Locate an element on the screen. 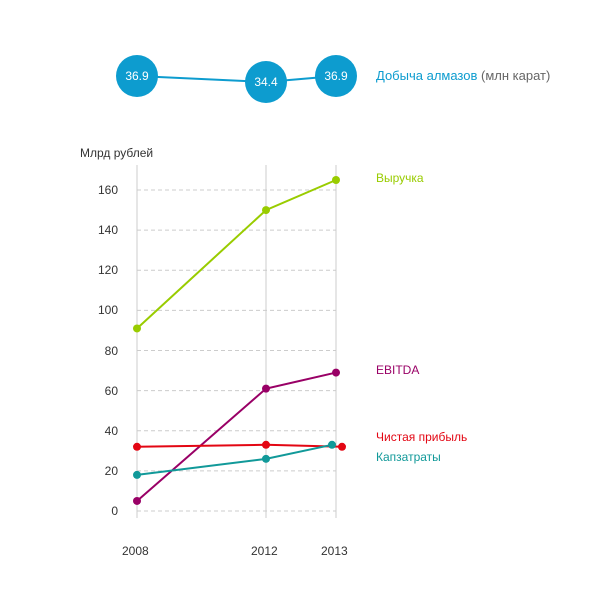  y-tick-label: 140 is located at coordinates (107, 230).